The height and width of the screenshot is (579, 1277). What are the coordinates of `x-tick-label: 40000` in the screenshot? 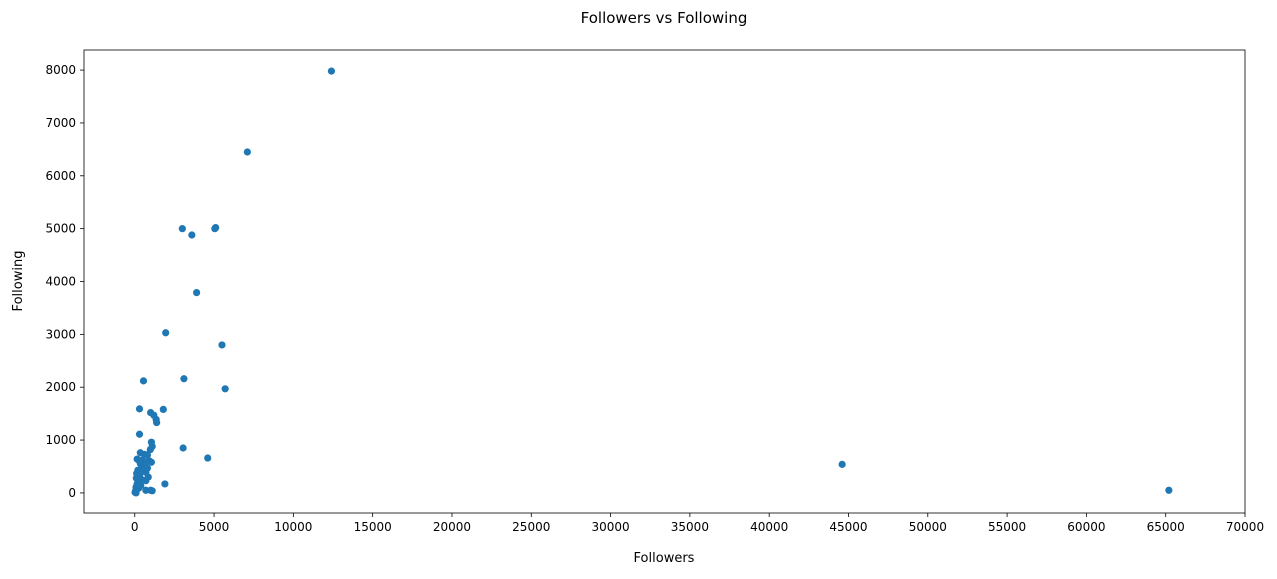 It's located at (769, 527).